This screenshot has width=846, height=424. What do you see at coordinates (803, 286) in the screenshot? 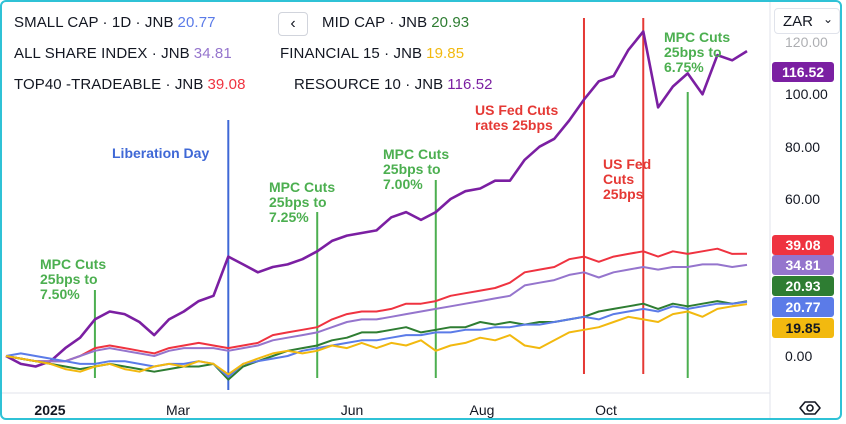
I see `price-tag: 20.93` at bounding box center [803, 286].